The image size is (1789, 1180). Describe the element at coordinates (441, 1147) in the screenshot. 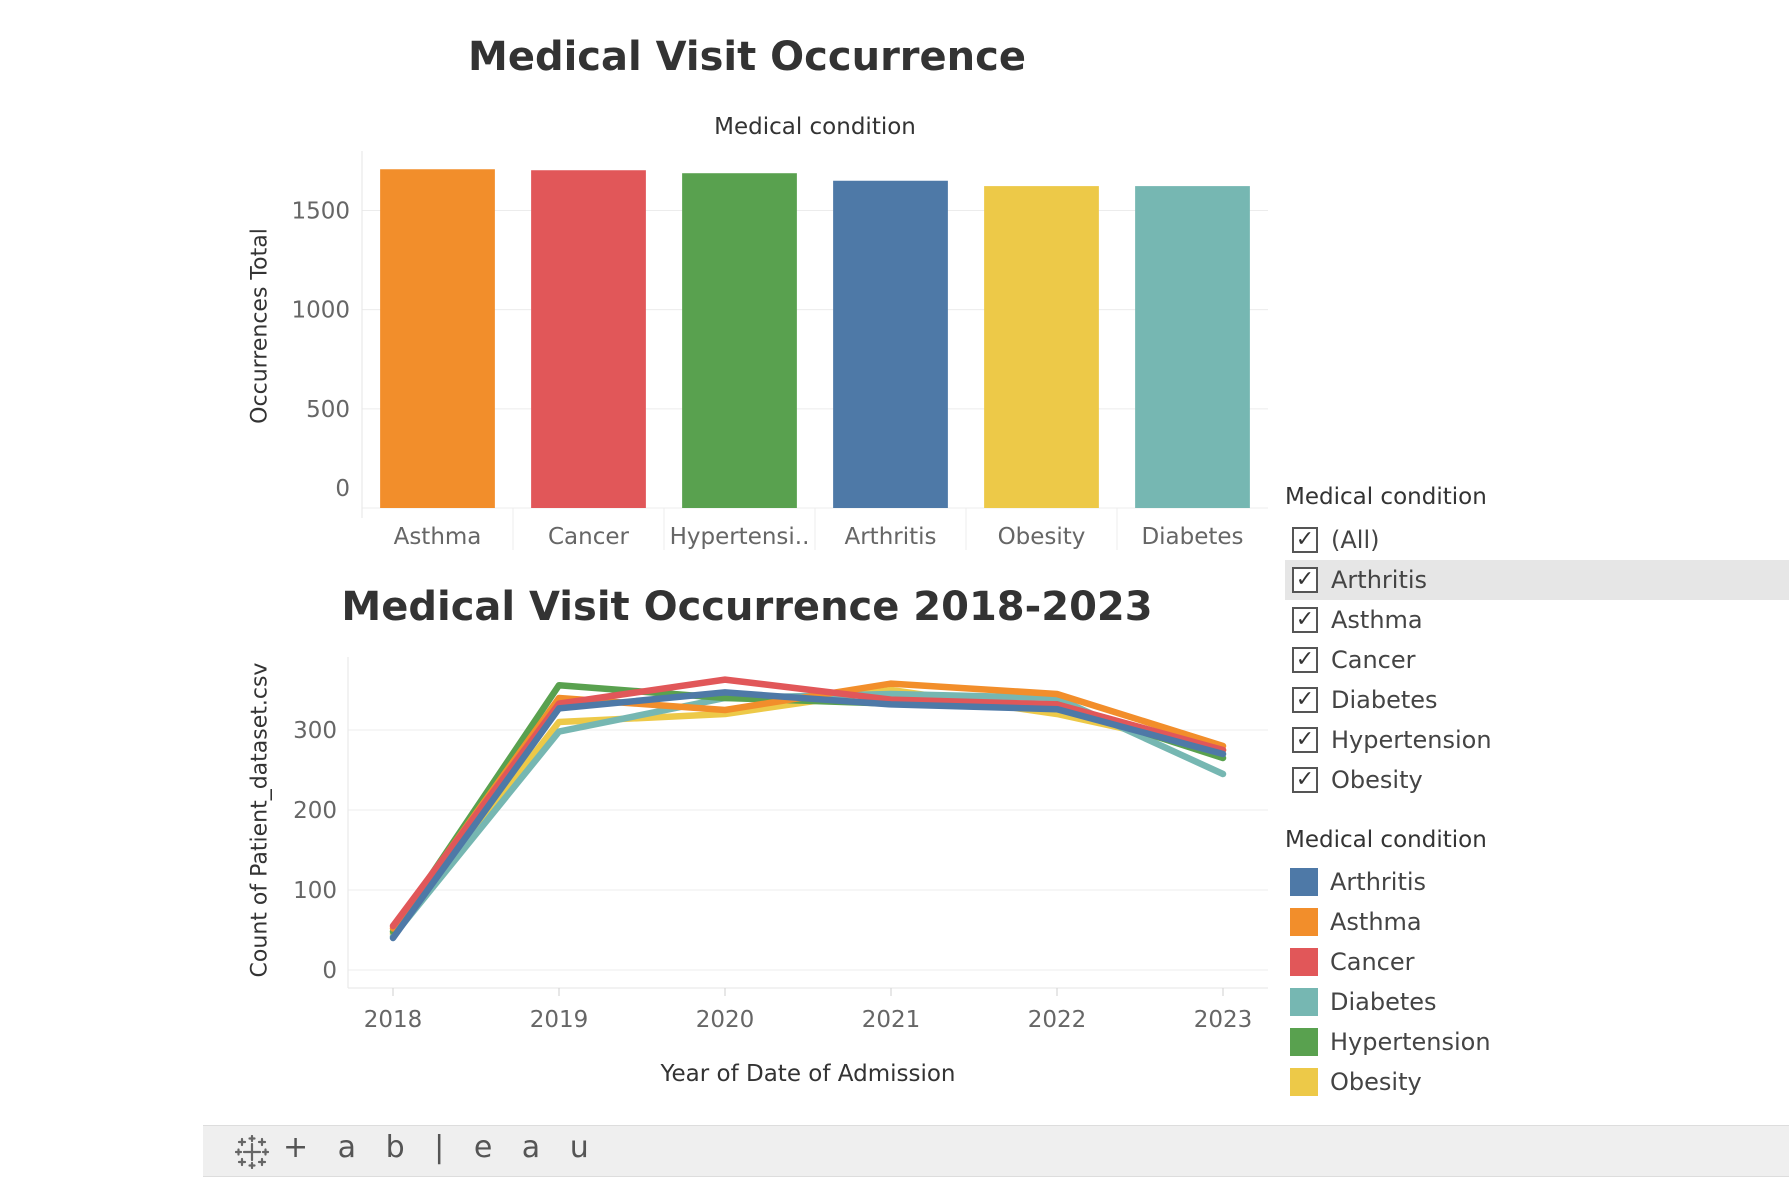

I see `tableau-wordmark: + a b | e a u` at that location.